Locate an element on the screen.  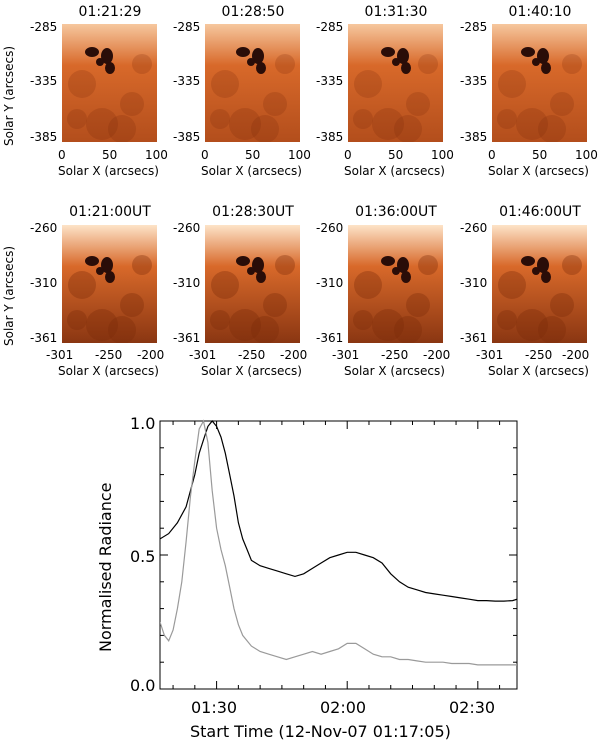
chart-xlabel: Start Time (12-Nov-07 01:17:05) is located at coordinates (320, 731).